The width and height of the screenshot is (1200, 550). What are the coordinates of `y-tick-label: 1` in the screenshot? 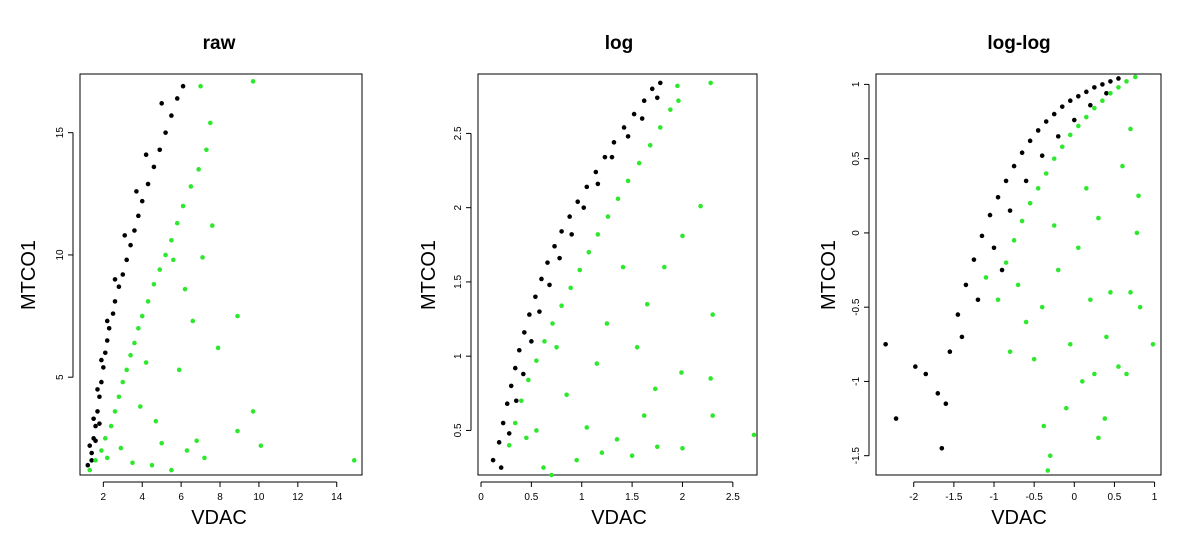 It's located at (856, 84).